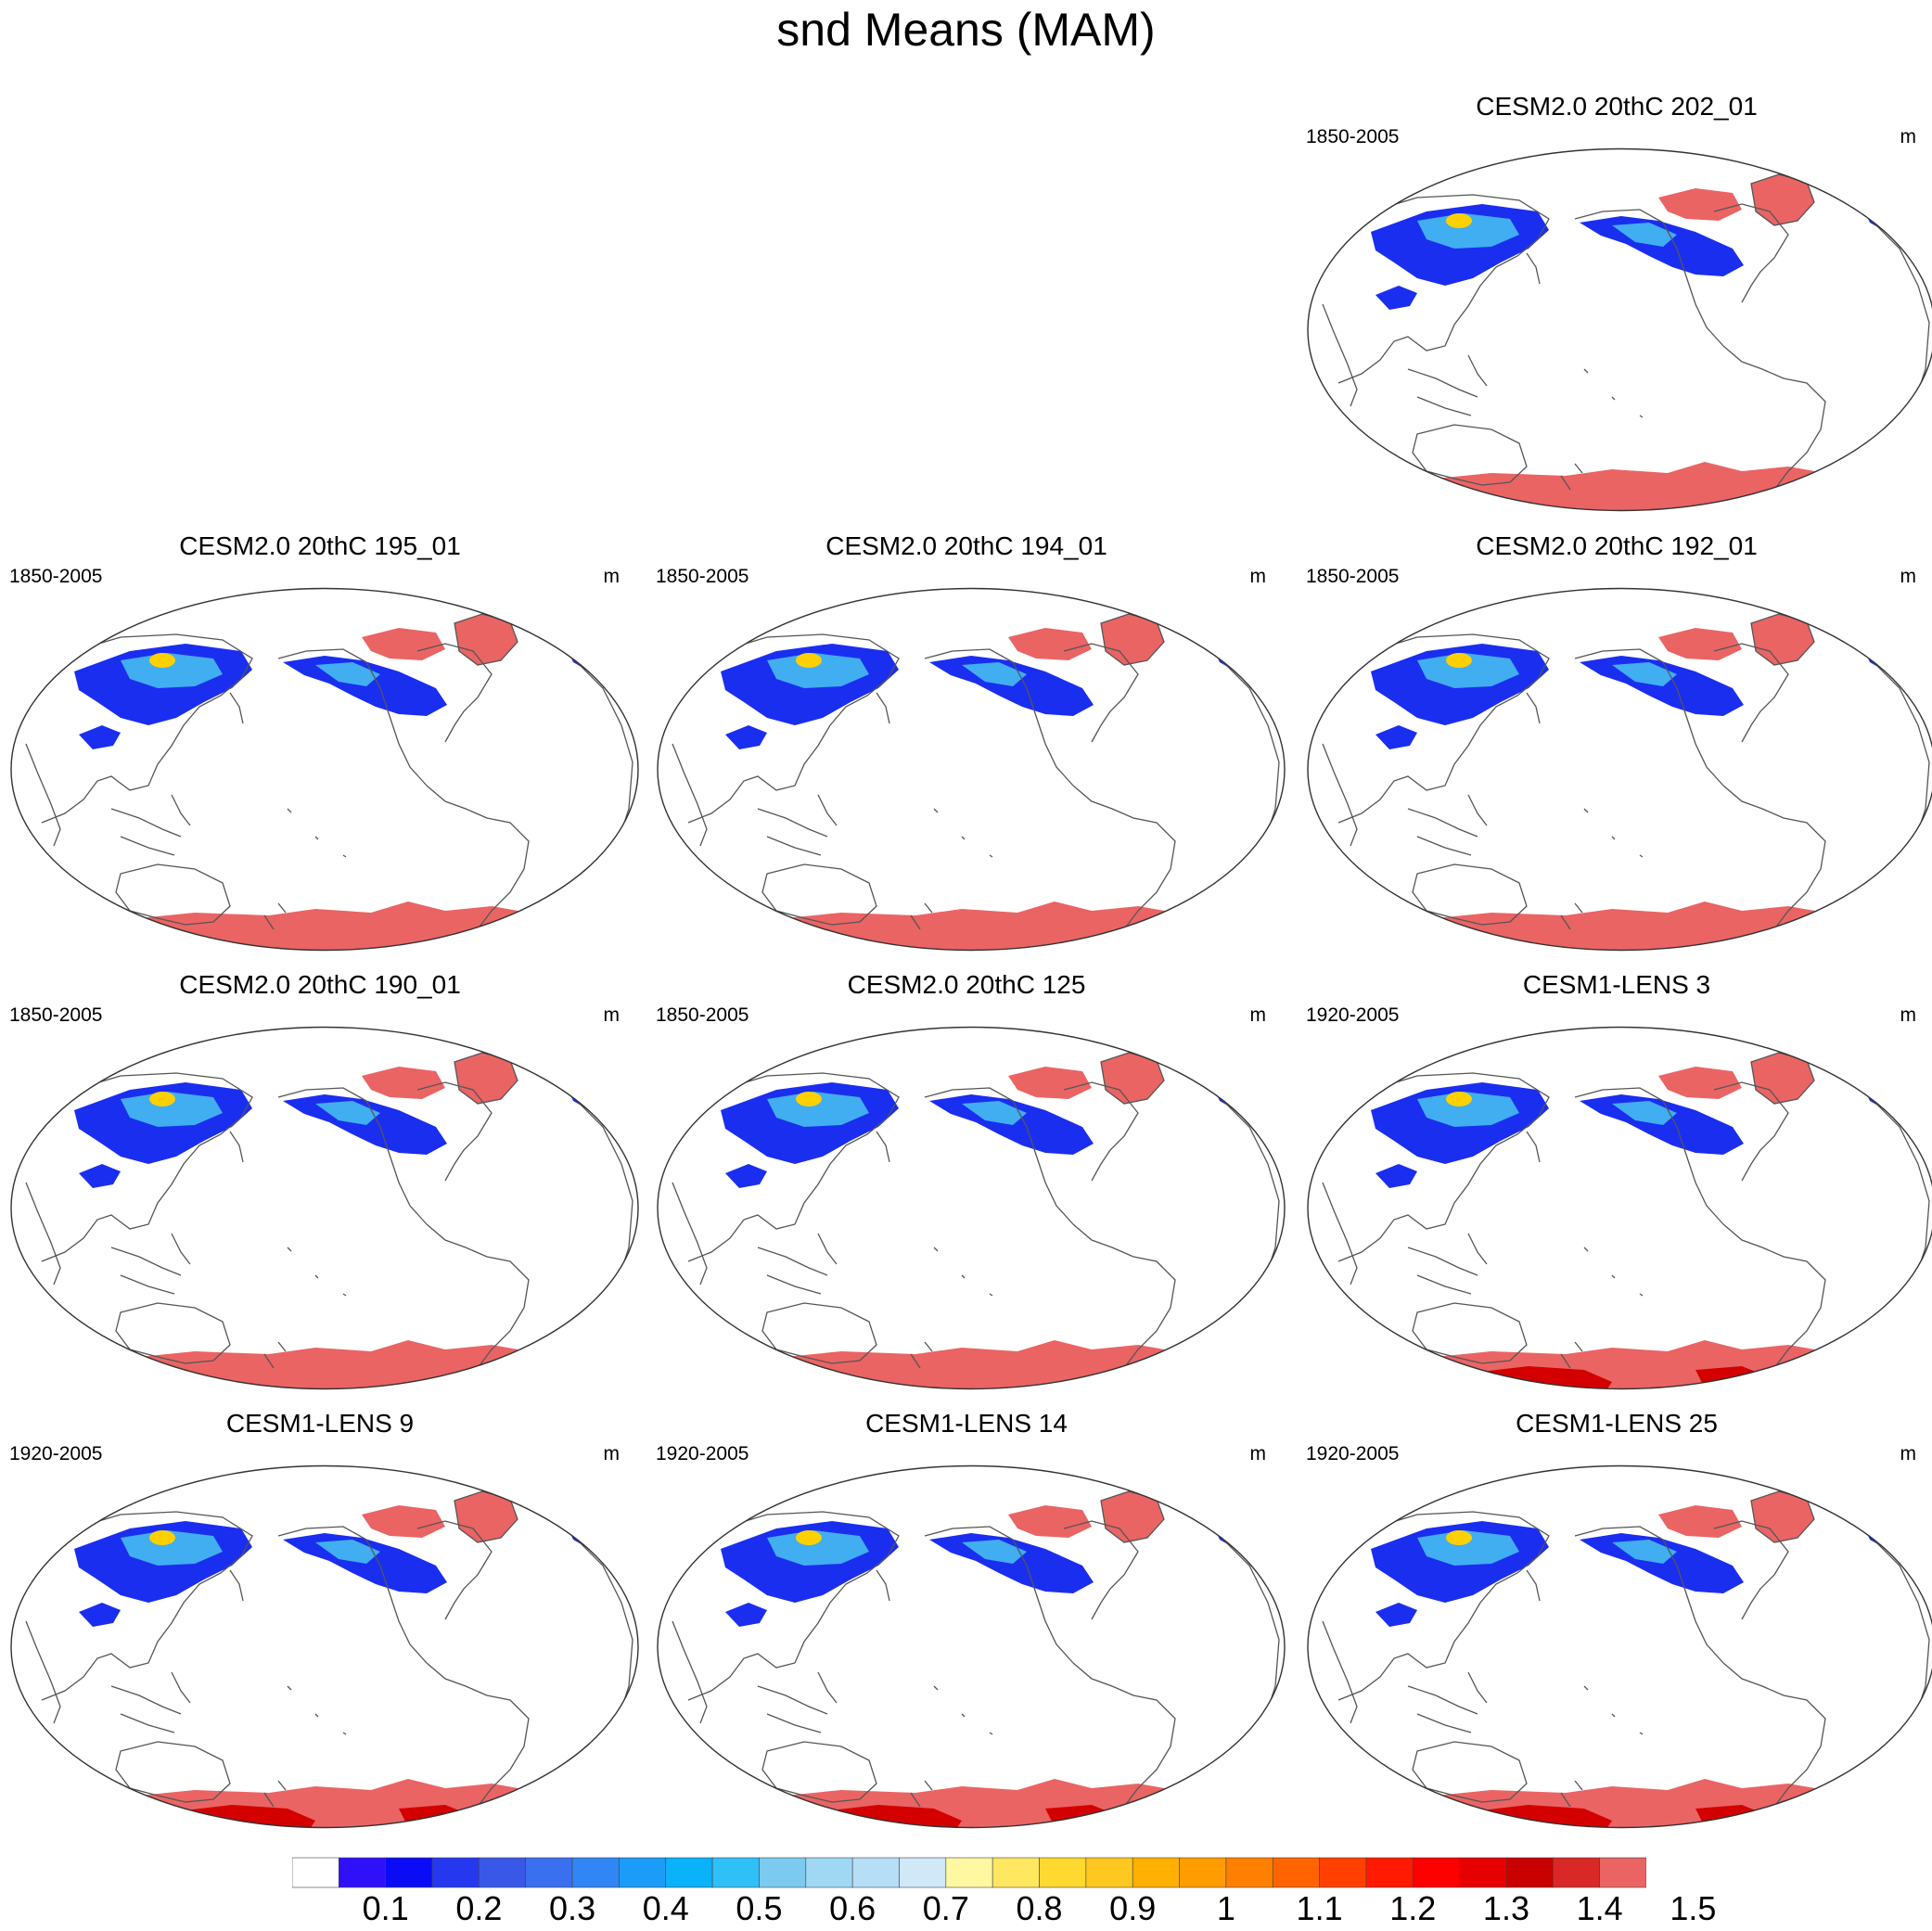 The width and height of the screenshot is (1932, 1931). Describe the element at coordinates (320, 546) in the screenshot. I see `panel-title: CESM2.0 20thC 195_01` at that location.